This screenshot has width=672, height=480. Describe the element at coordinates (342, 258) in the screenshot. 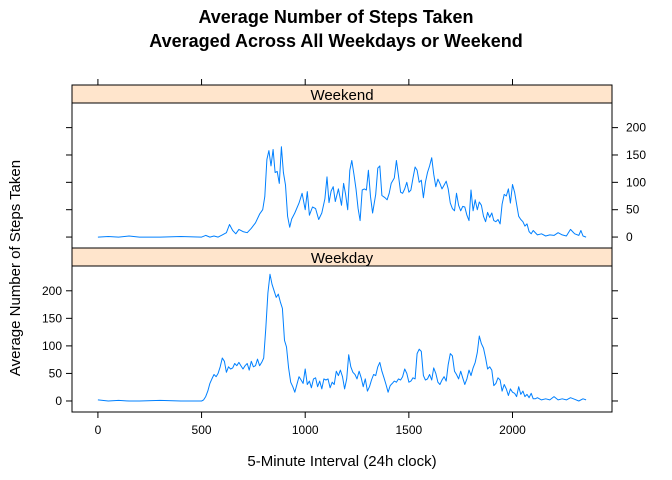

I see `strip-label-weekday: Weekday` at that location.